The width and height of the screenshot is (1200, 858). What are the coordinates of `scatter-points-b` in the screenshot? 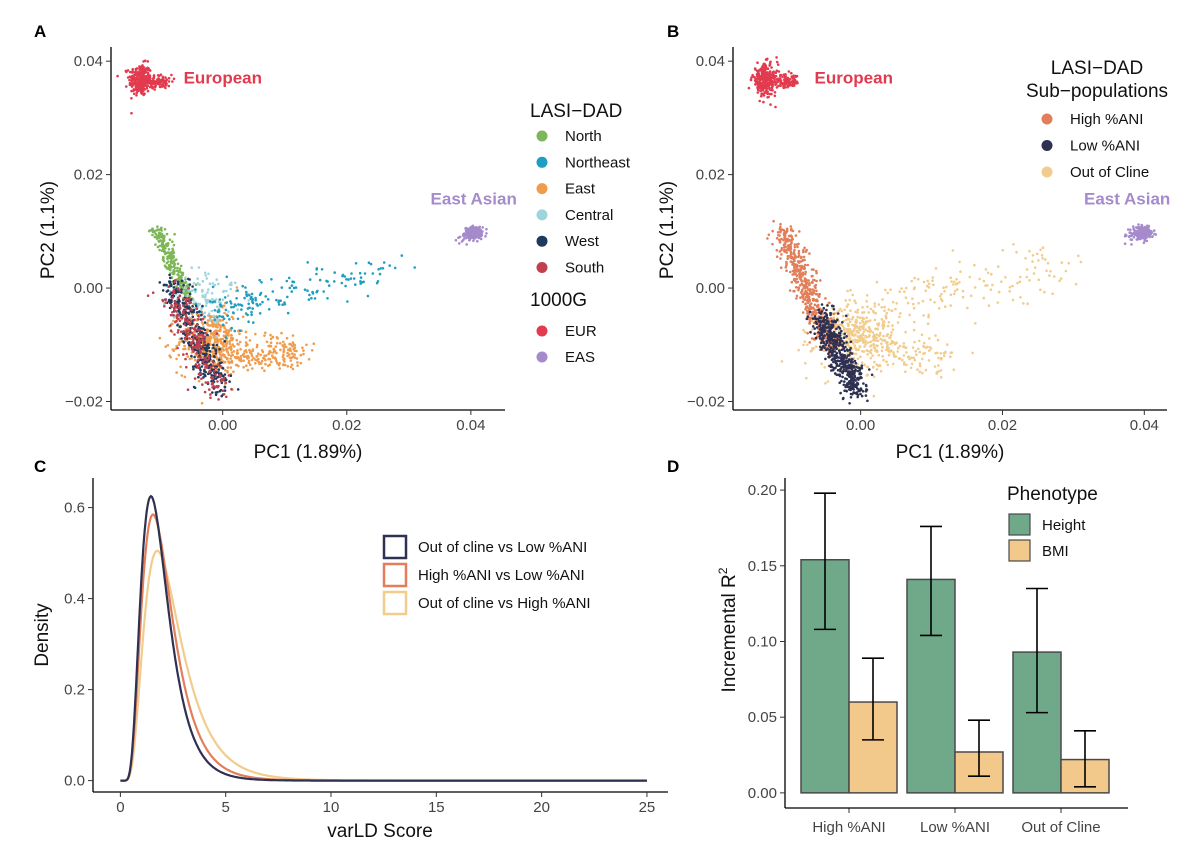 It's located at (952, 230).